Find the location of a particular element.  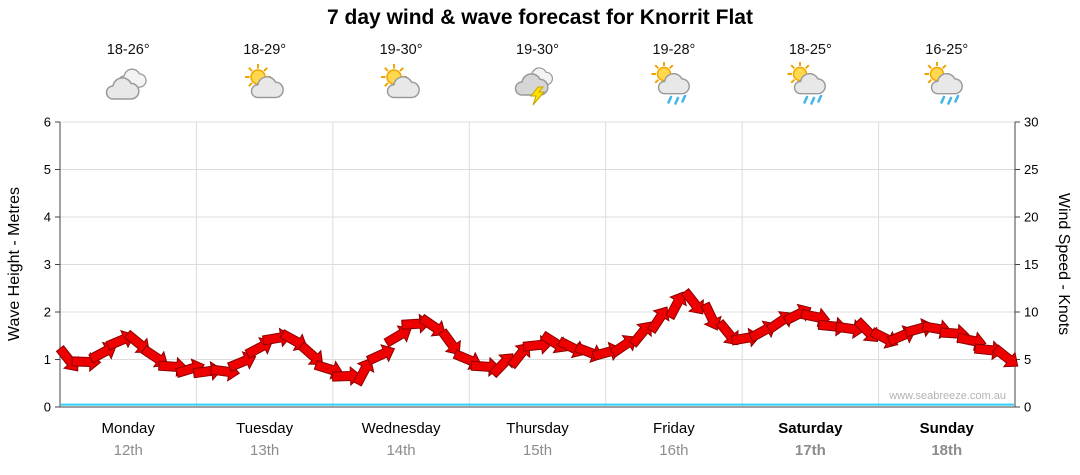

day-icons-row is located at coordinates (537, 85).